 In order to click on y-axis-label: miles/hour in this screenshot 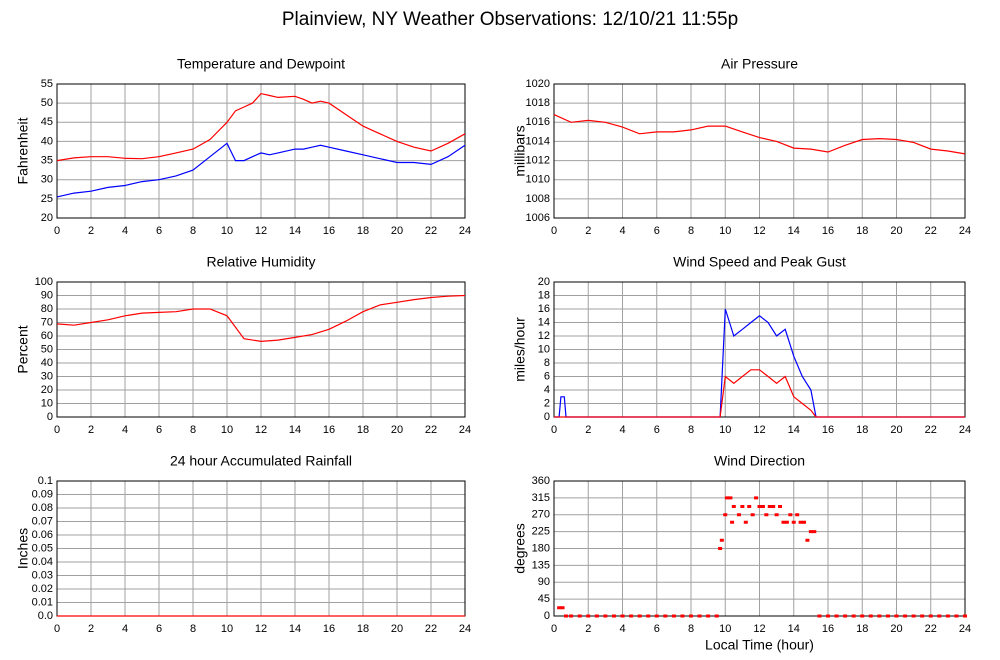, I will do `click(520, 349)`.